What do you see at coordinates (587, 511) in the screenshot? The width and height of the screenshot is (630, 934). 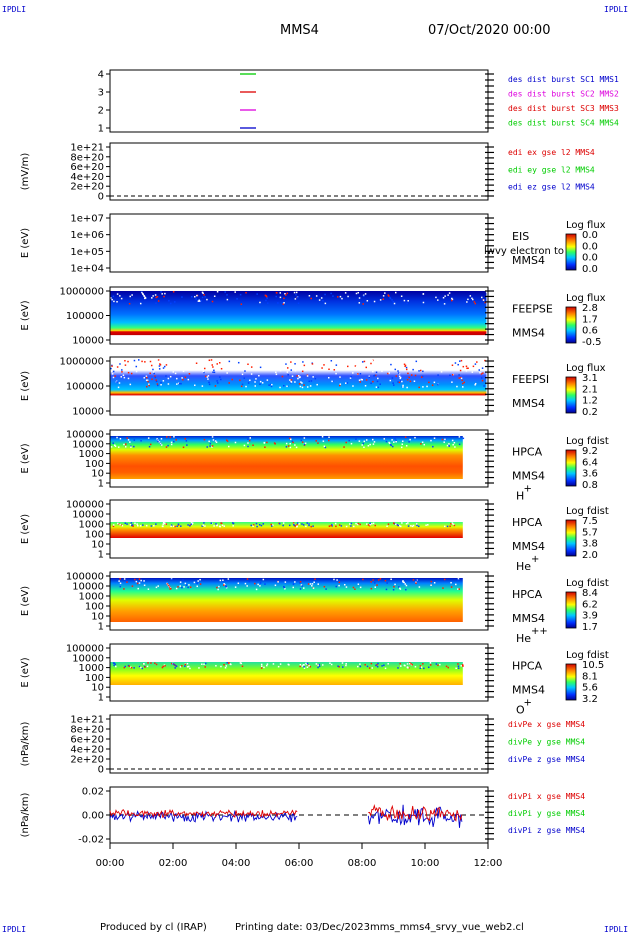 I see `colorbar-title: Log fdist` at bounding box center [587, 511].